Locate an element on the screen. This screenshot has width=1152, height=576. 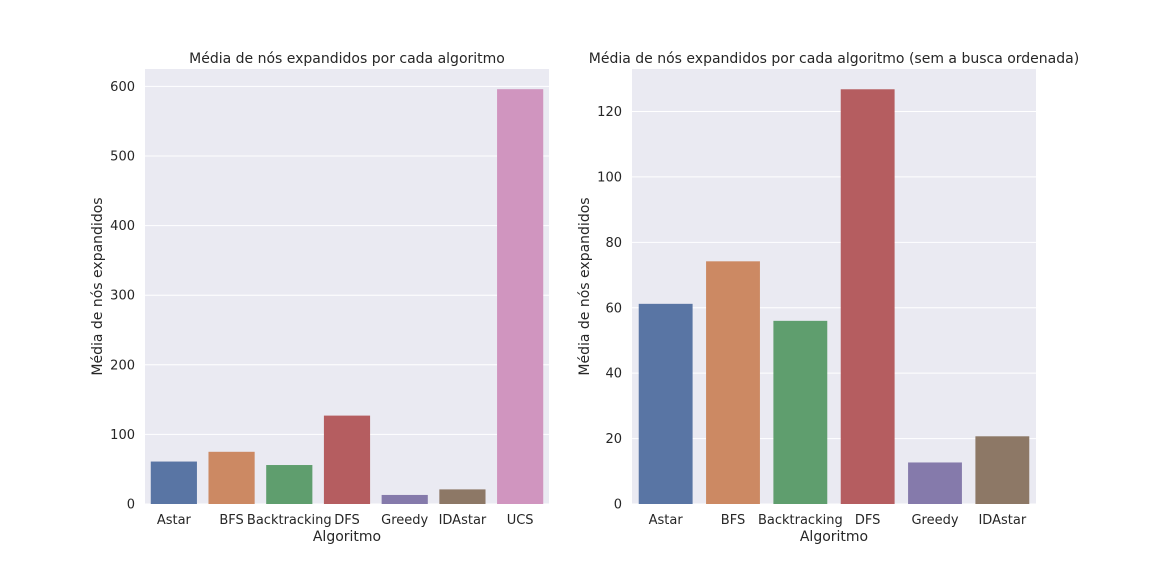
bar-ucs is located at coordinates (520, 297).